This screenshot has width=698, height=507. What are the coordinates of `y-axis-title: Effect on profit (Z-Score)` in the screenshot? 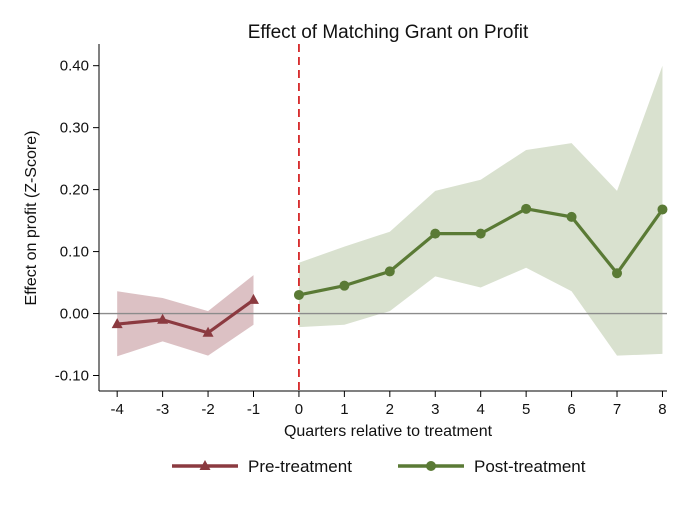 It's located at (31, 218).